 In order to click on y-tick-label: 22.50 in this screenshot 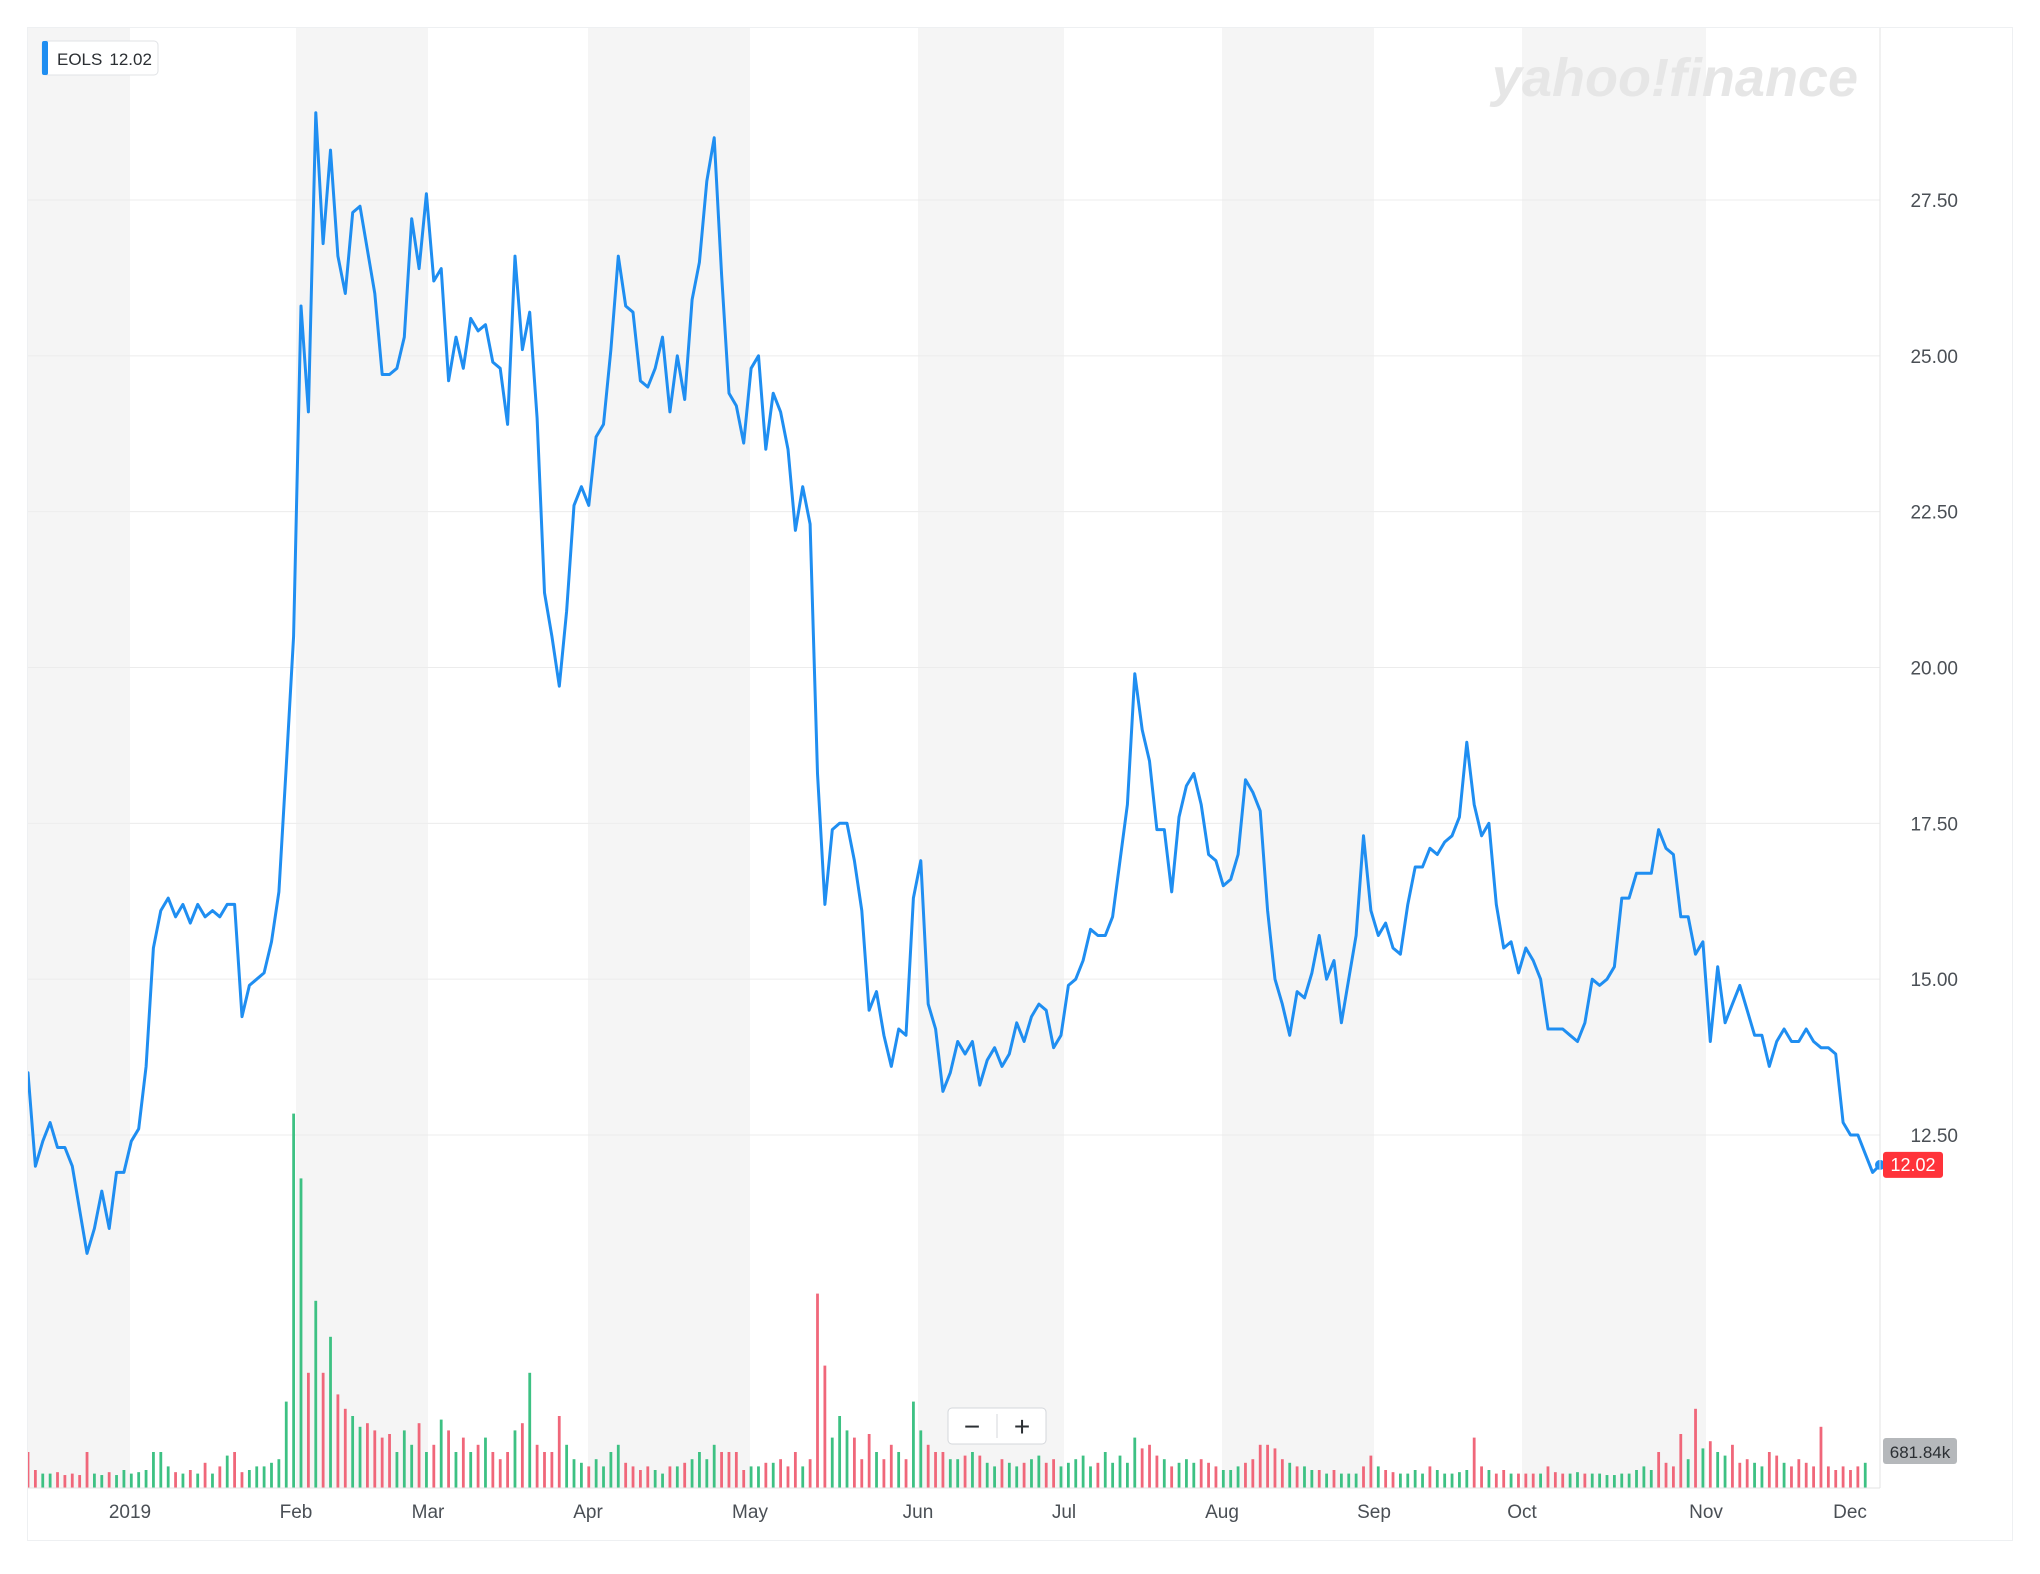, I will do `click(1934, 513)`.